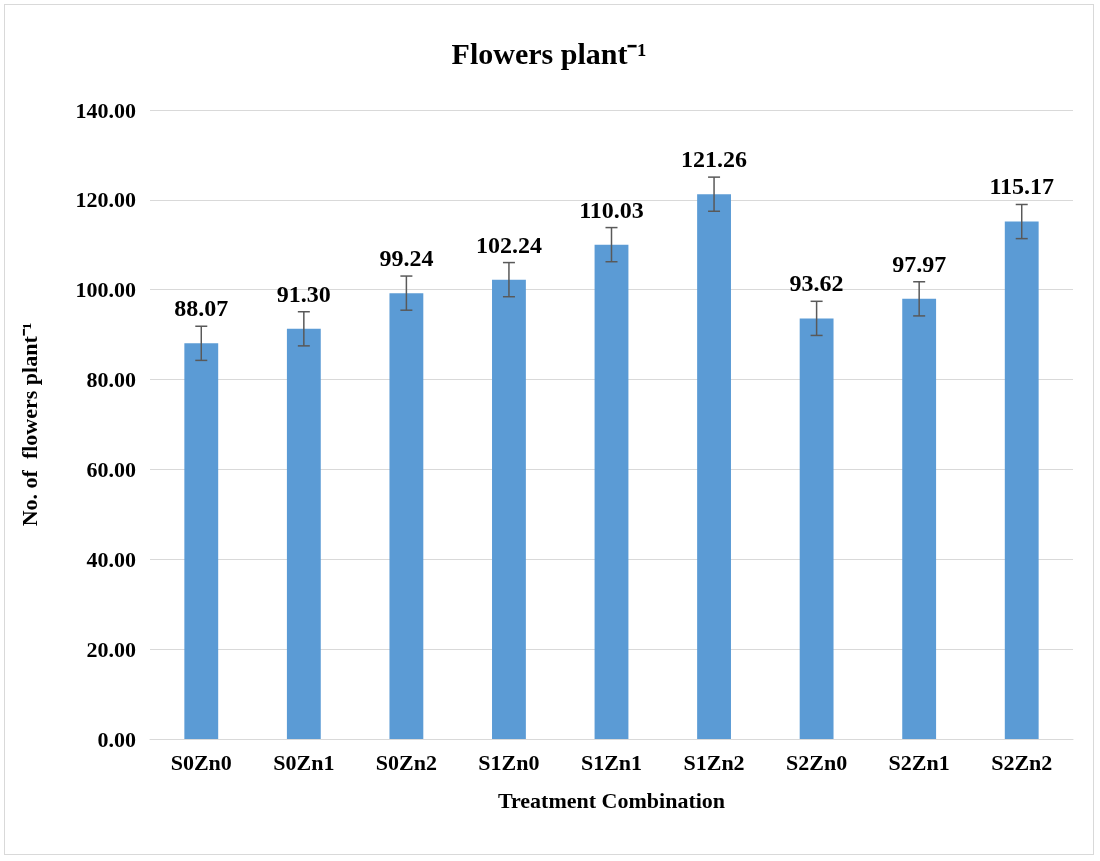 Image resolution: width=1100 pixels, height=861 pixels. What do you see at coordinates (919, 263) in the screenshot?
I see `data-label: 97.97` at bounding box center [919, 263].